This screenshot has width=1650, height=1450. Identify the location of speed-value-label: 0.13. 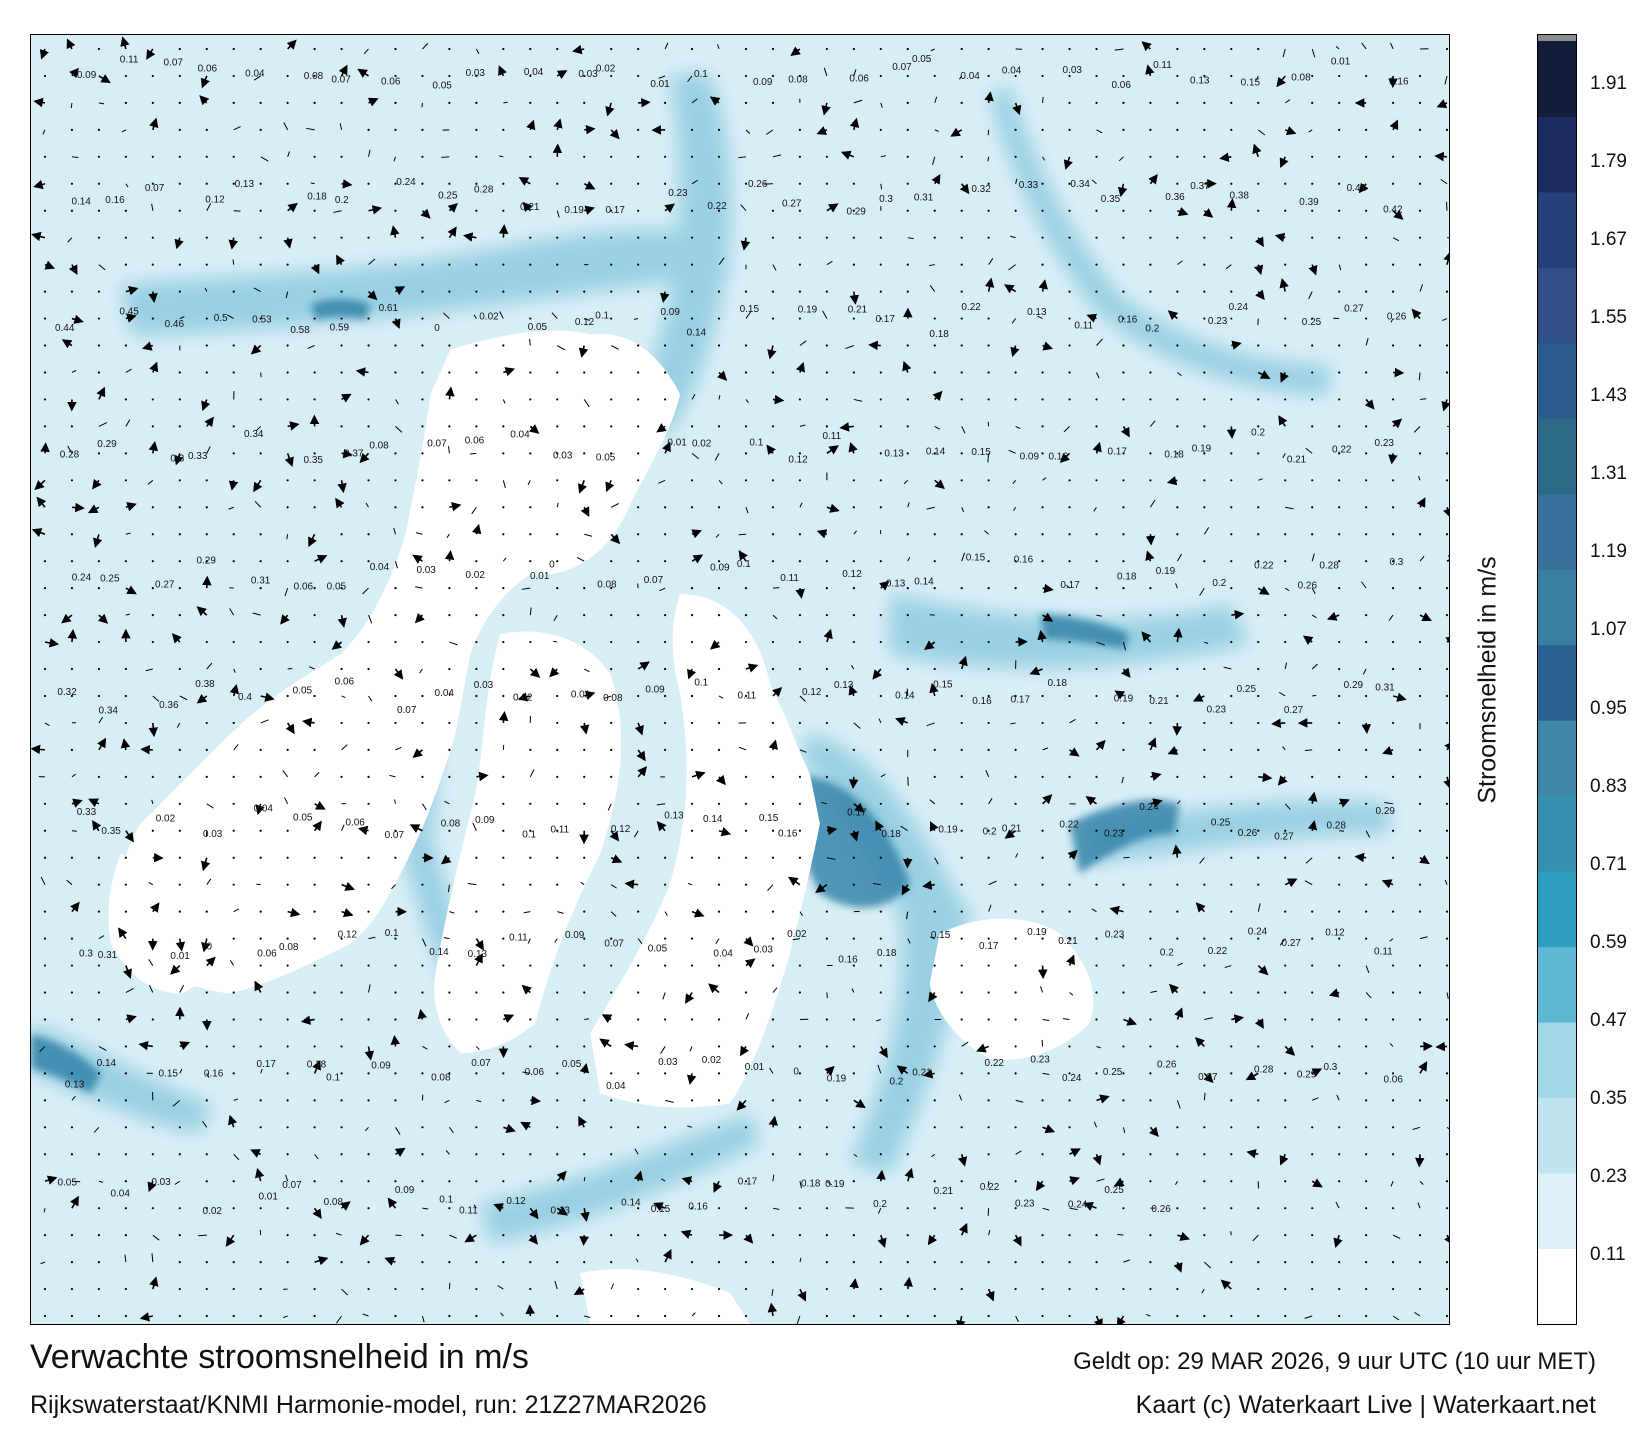
(245, 184).